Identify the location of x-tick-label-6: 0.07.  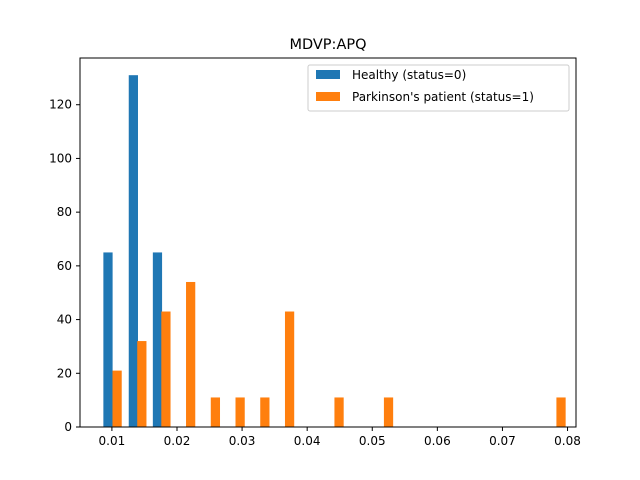
(502, 441).